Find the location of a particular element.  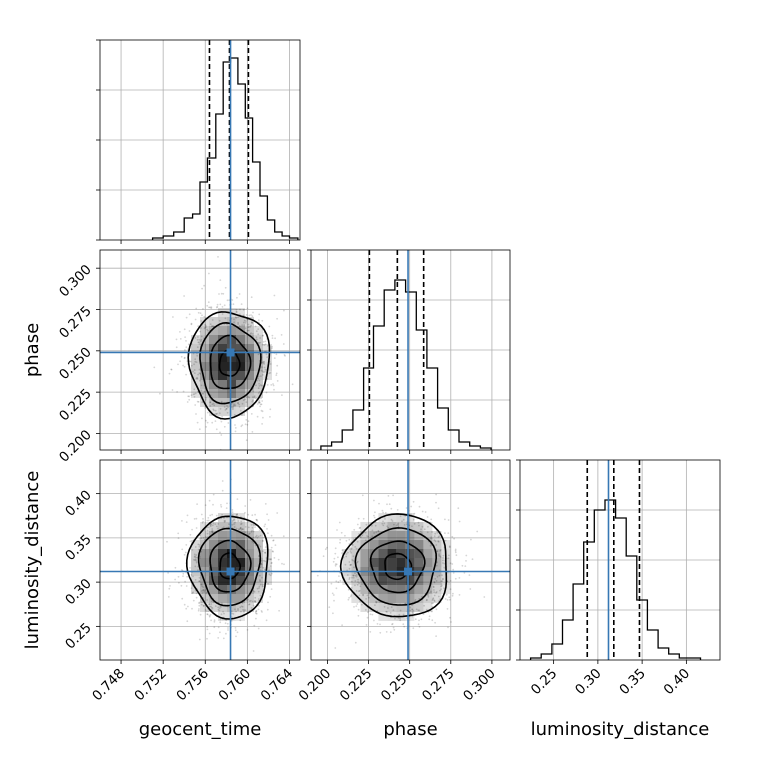

histogram-geocent_time is located at coordinates (198, 141).